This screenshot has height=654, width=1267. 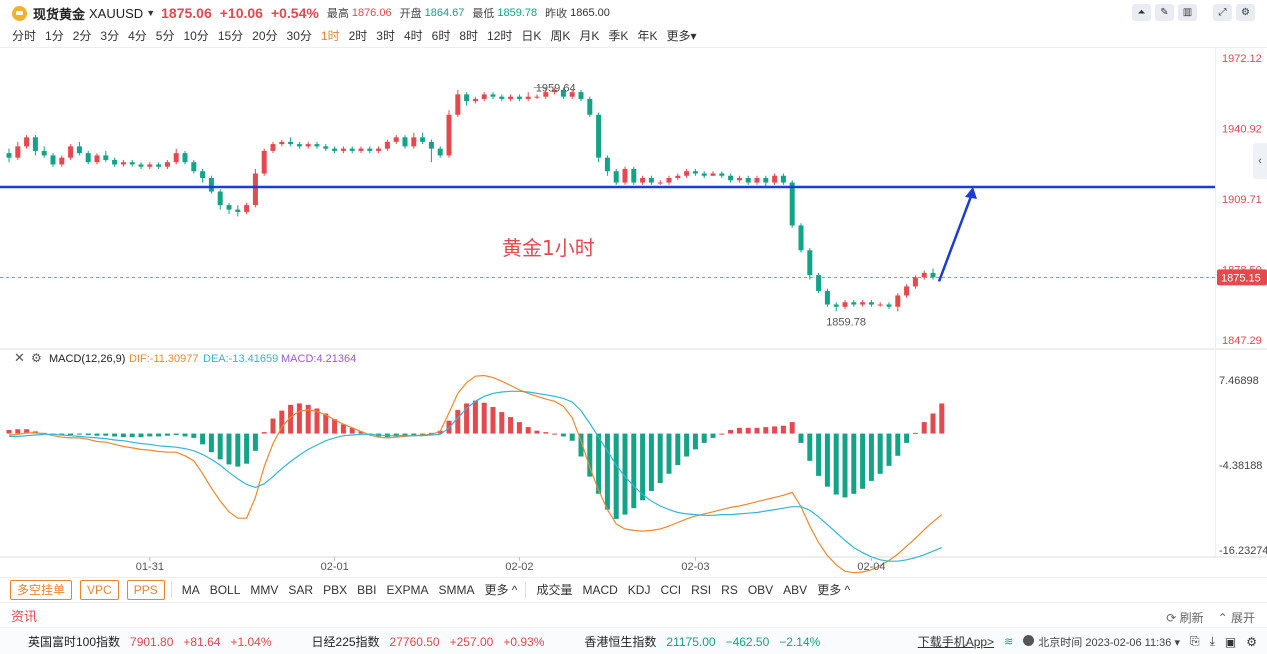 I want to click on period-tab: 4分, so click(x=137, y=36).